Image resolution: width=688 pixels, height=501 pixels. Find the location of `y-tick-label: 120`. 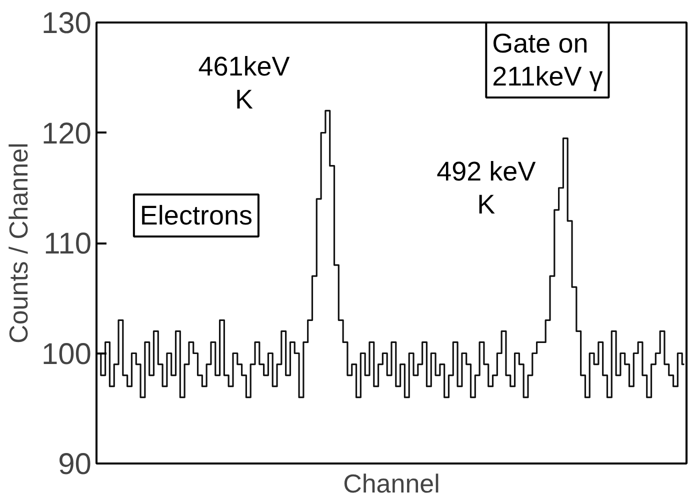

y-tick-label: 120 is located at coordinates (66, 133).